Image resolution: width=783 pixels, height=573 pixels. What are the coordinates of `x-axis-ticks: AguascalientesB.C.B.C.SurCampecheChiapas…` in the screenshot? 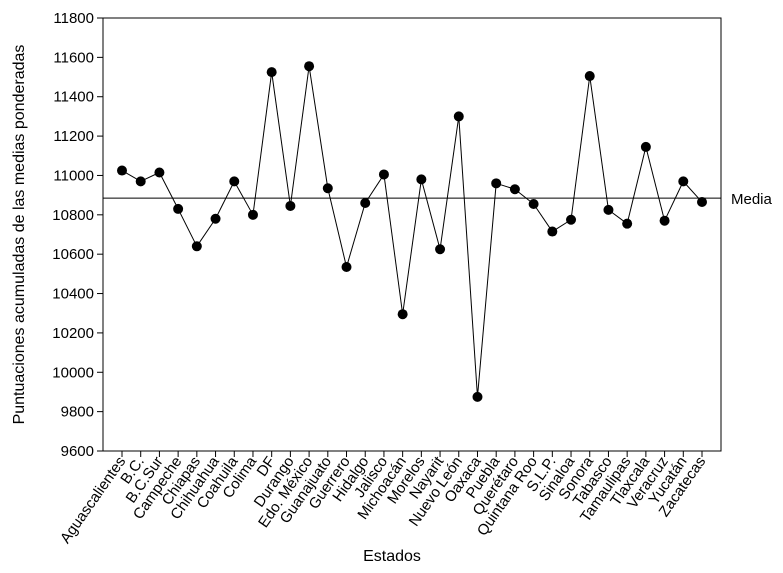 It's located at (383, 499).